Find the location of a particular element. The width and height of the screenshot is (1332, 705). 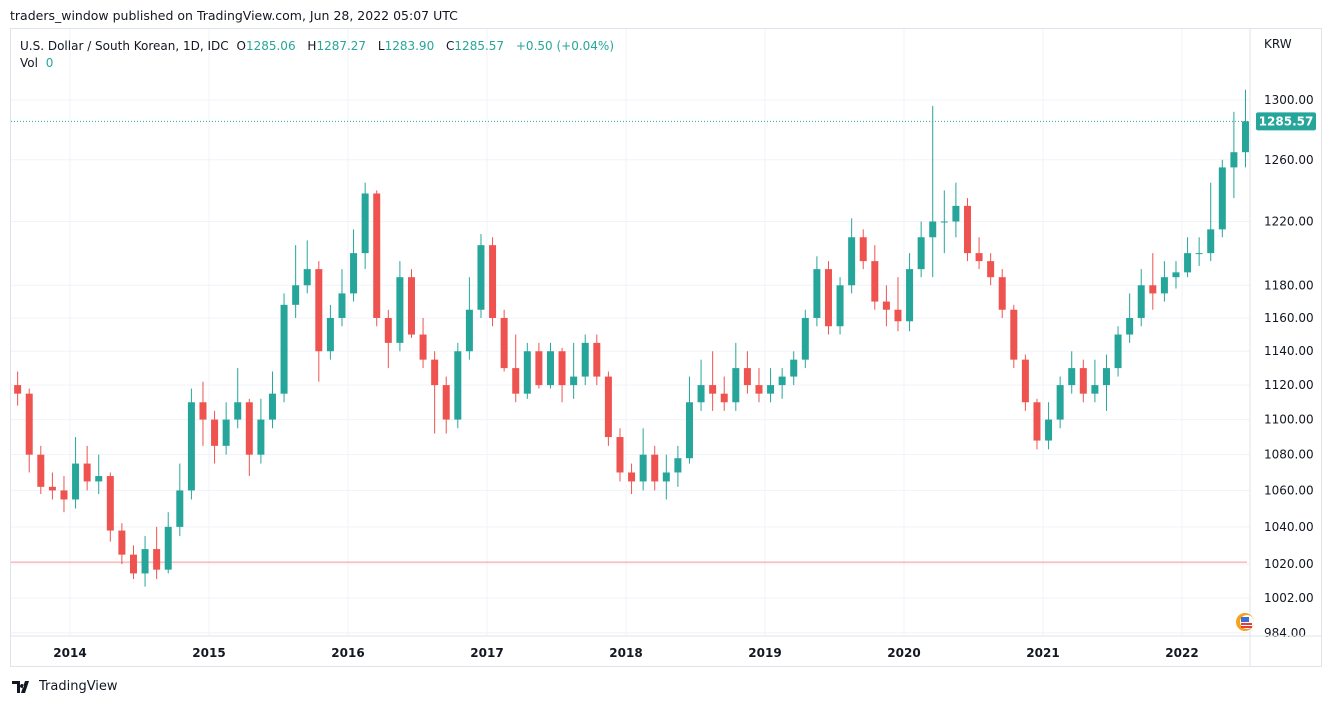

us-flag-icon is located at coordinates (1245, 622).